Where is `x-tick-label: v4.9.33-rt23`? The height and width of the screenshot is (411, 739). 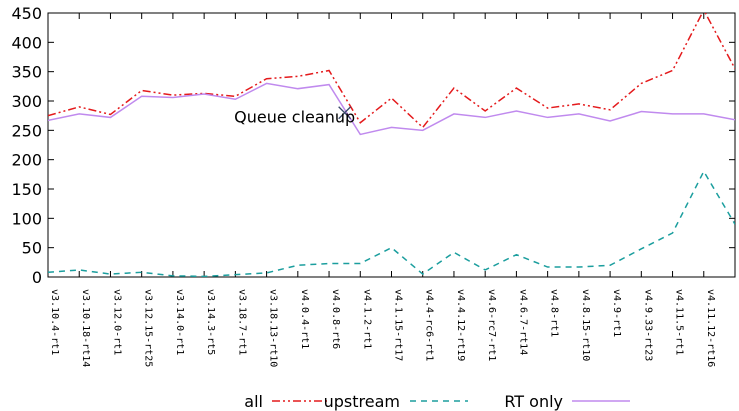 x-tick-label: v4.9.33-rt23 is located at coordinates (647, 325).